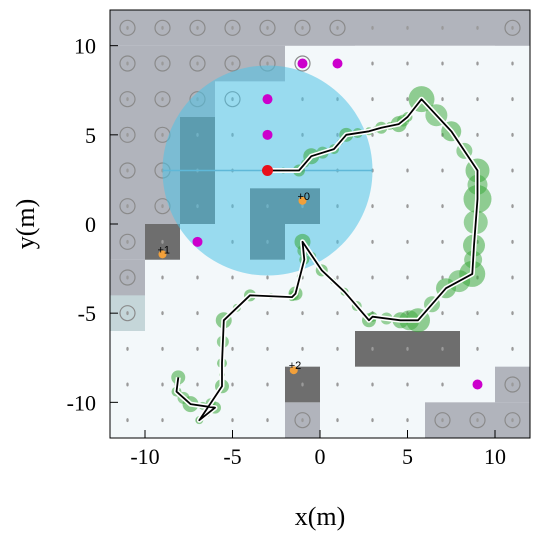 The image size is (550, 539). What do you see at coordinates (232, 456) in the screenshot?
I see `x-tick-label: -5` at bounding box center [232, 456].